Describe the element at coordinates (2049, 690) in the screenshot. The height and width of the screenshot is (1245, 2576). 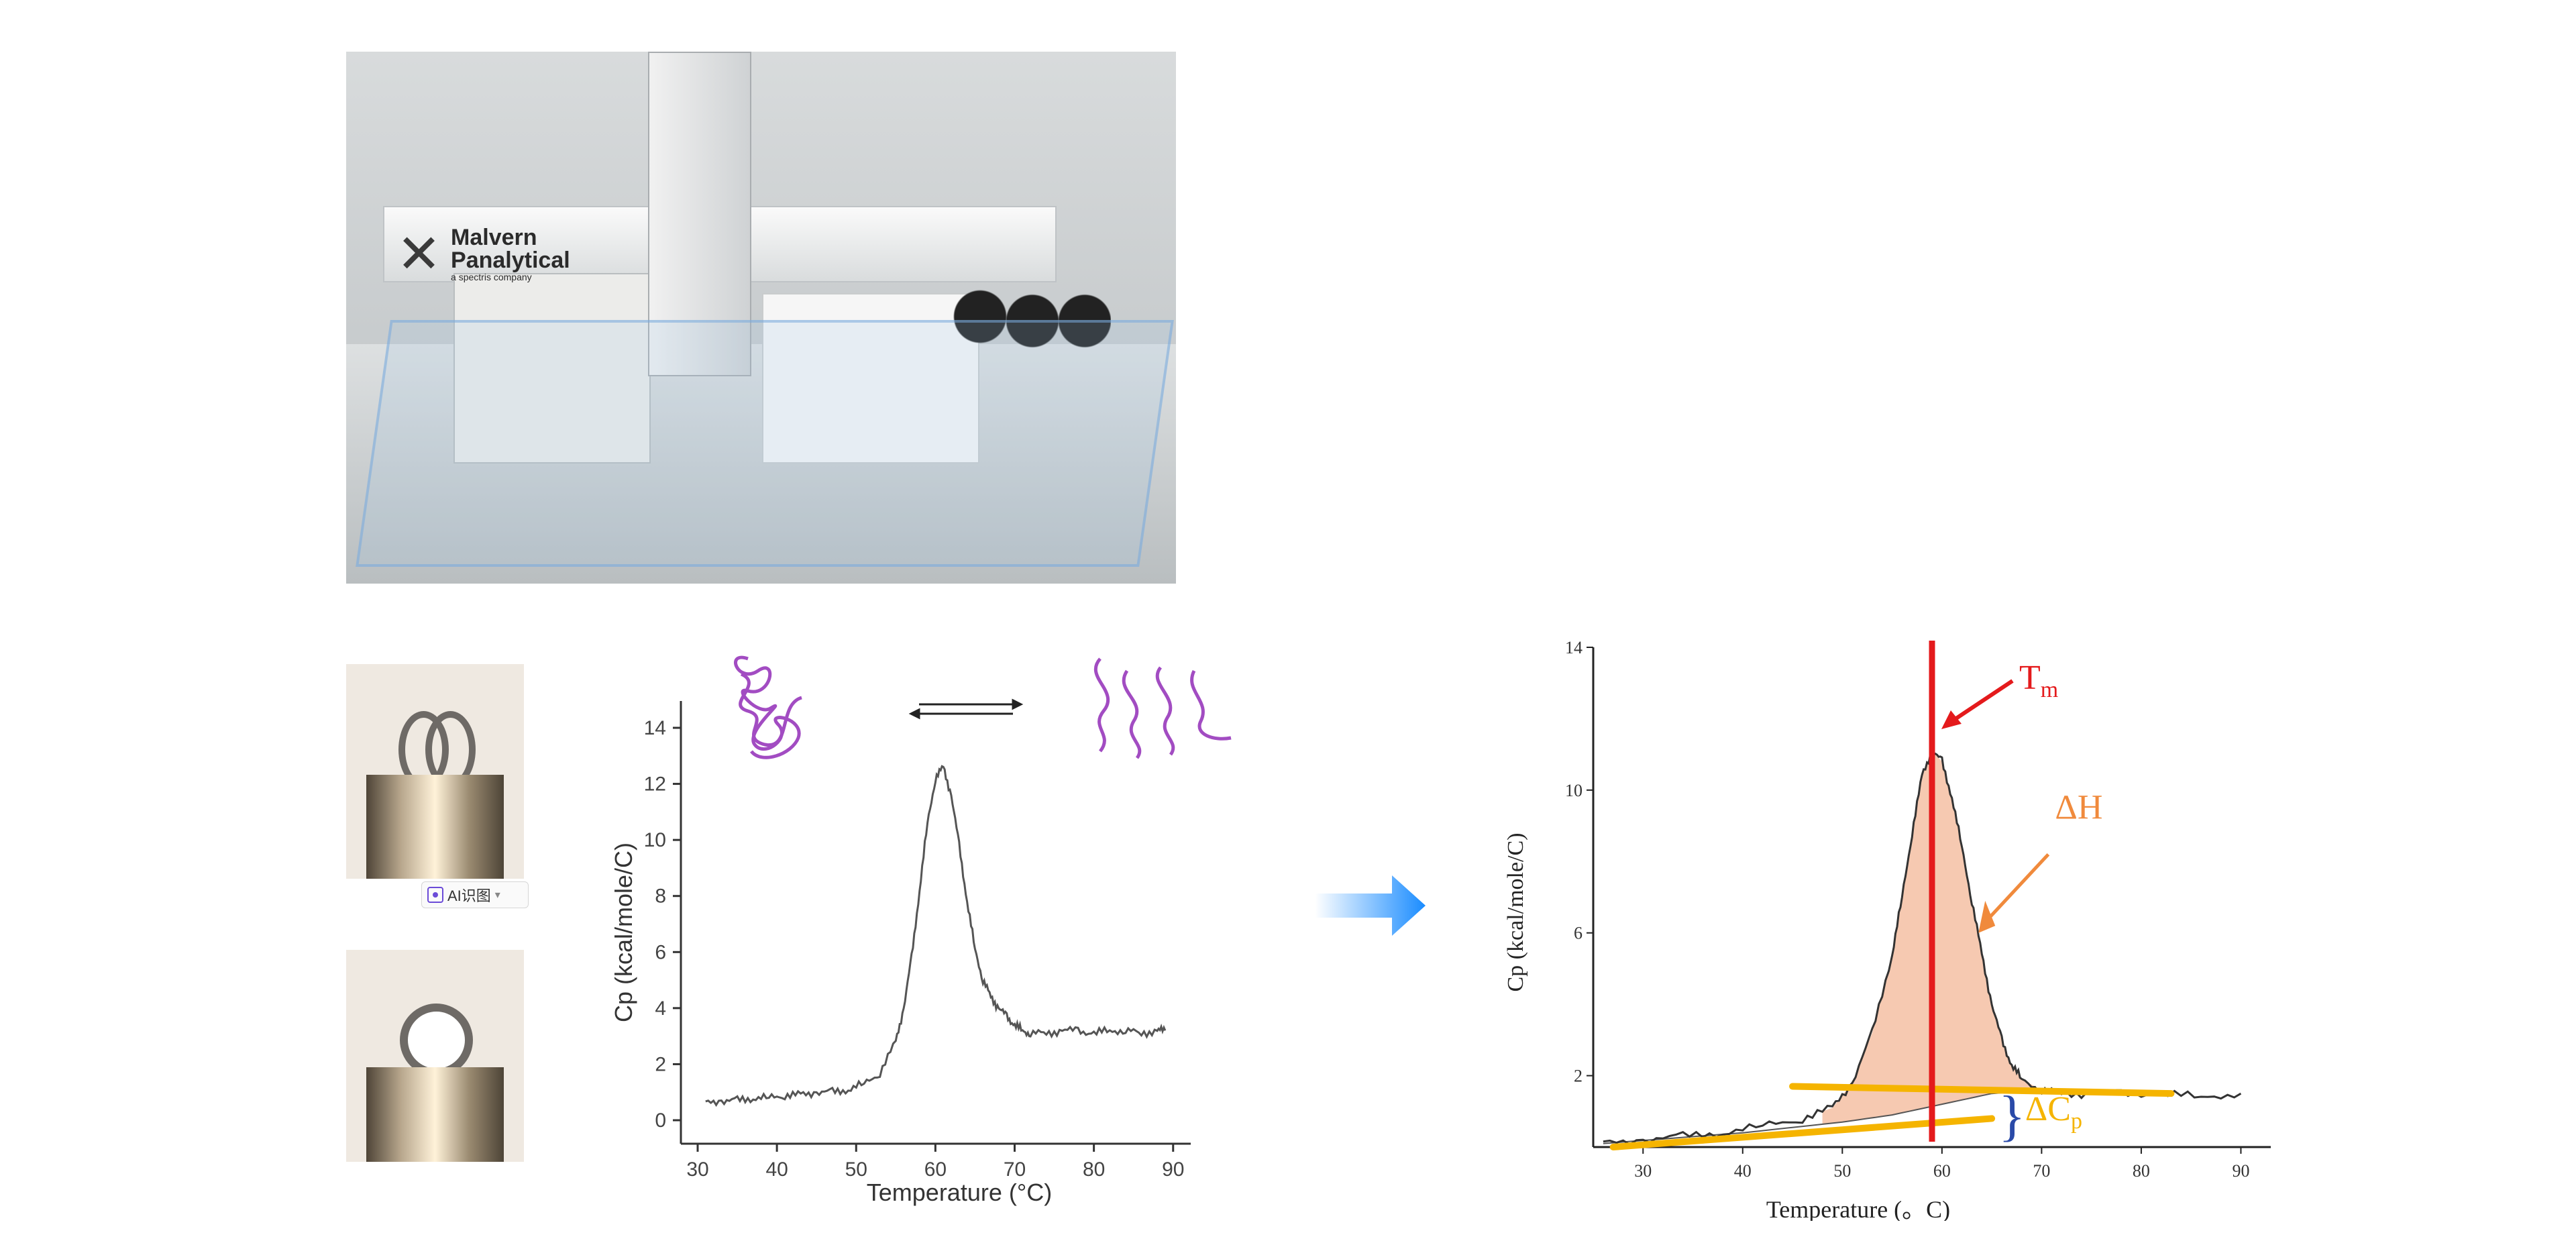
I see `tm-subscript: m` at that location.